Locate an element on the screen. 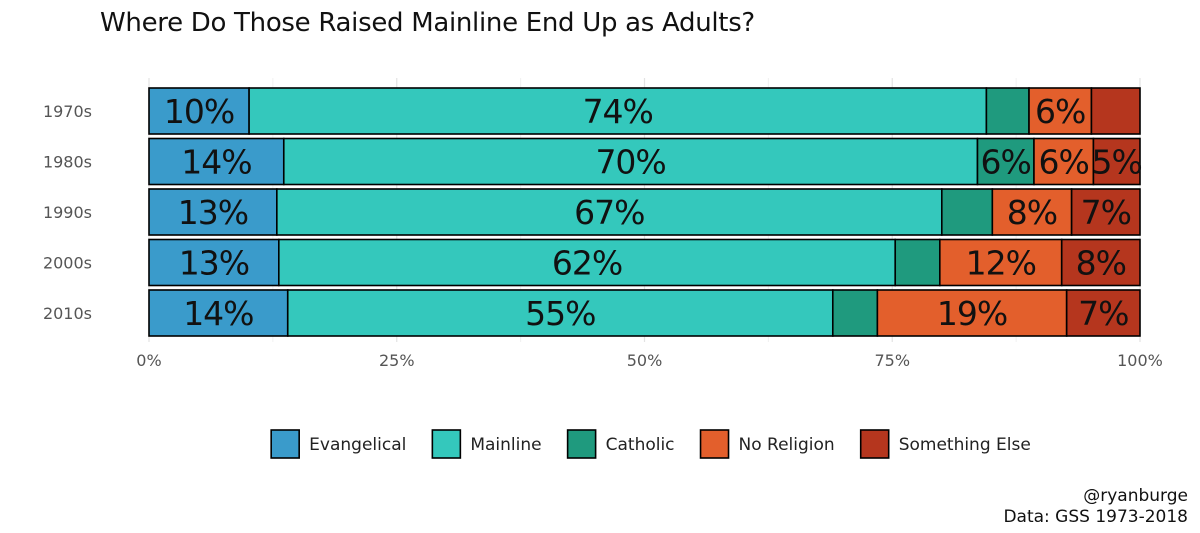 This screenshot has width=1200, height=533. legend-label: Mainline is located at coordinates (505, 445).